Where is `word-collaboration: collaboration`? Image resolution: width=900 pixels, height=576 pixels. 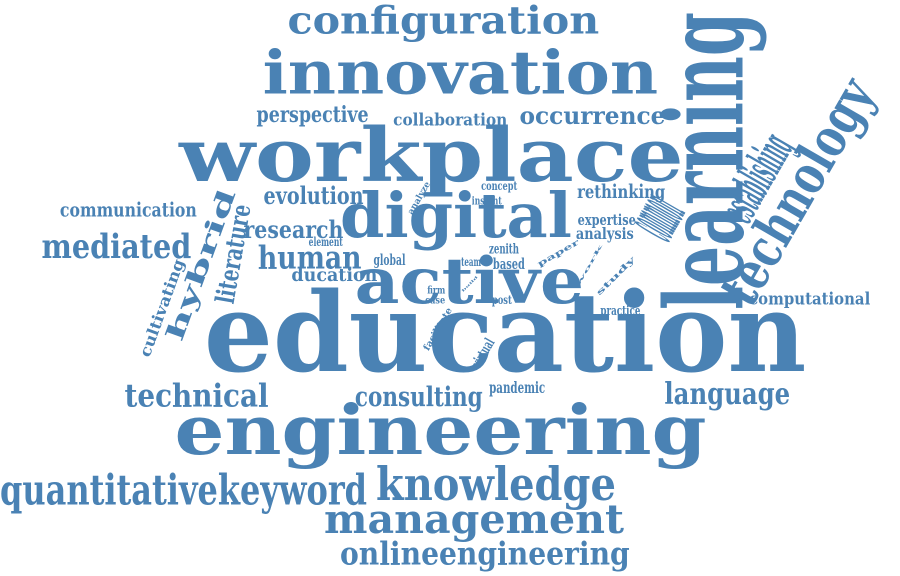 word-collaboration: collaboration is located at coordinates (450, 119).